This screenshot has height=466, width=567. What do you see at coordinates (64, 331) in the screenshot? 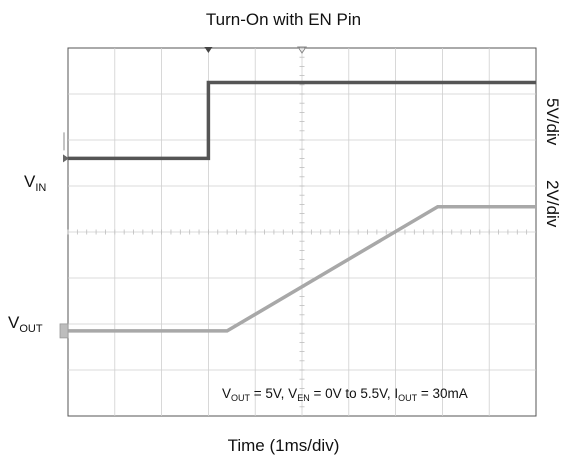
I see `vout-ground-marker` at bounding box center [64, 331].